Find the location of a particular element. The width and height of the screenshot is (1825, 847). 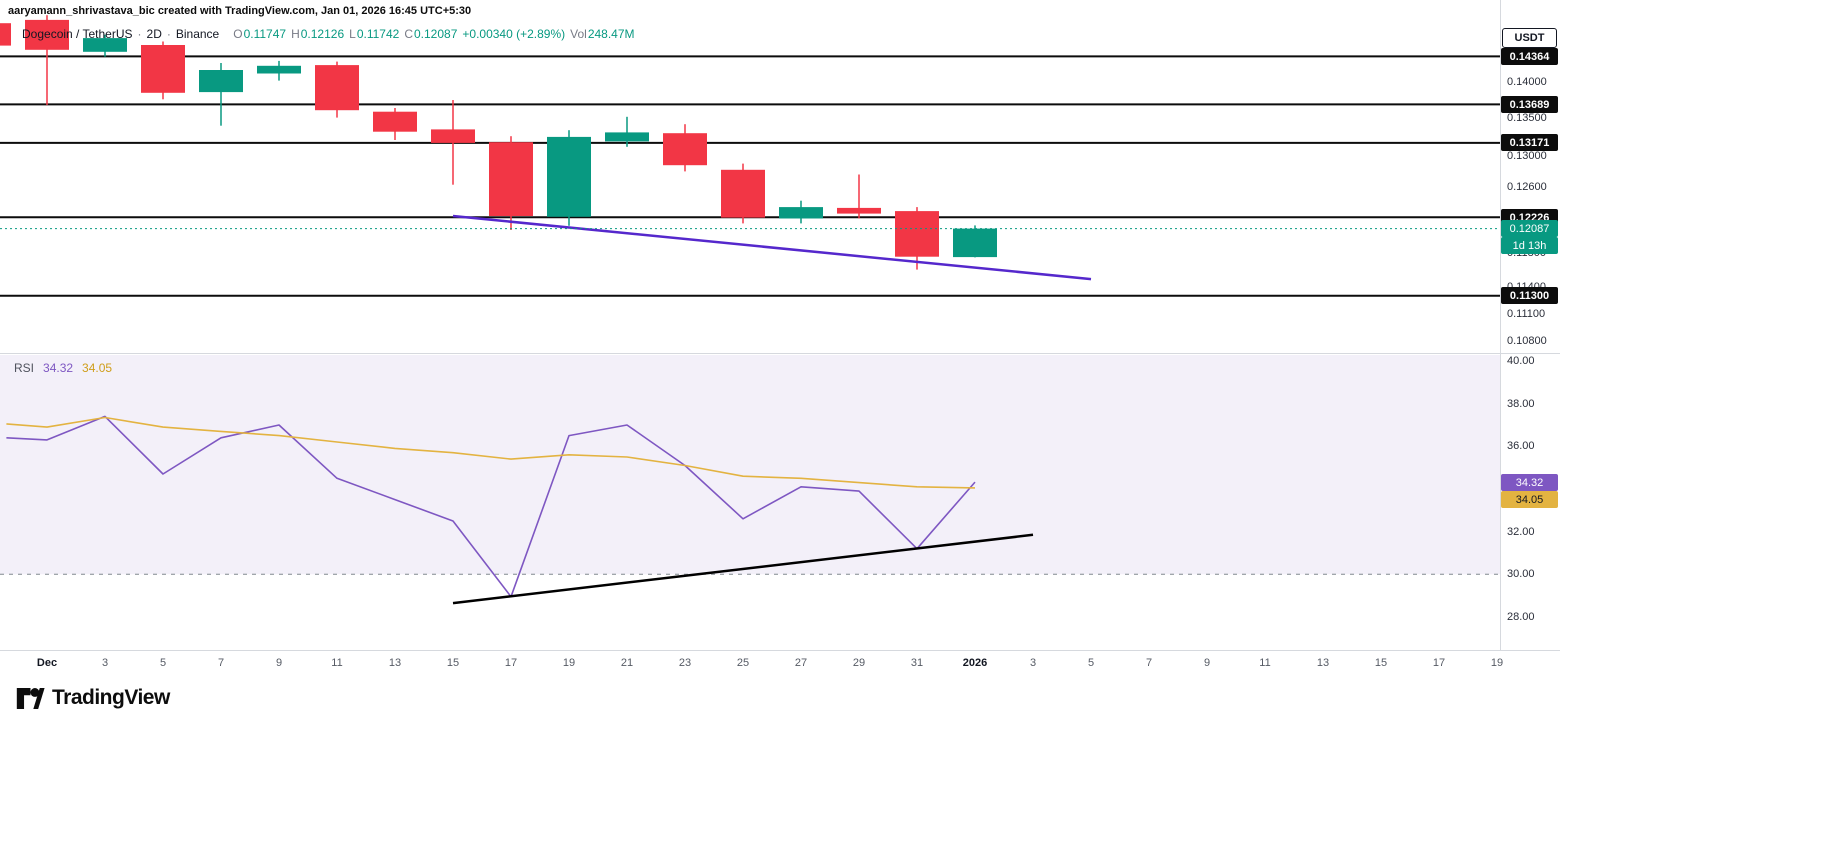

rsi-ma-badge: 34.05 is located at coordinates (1529, 499).